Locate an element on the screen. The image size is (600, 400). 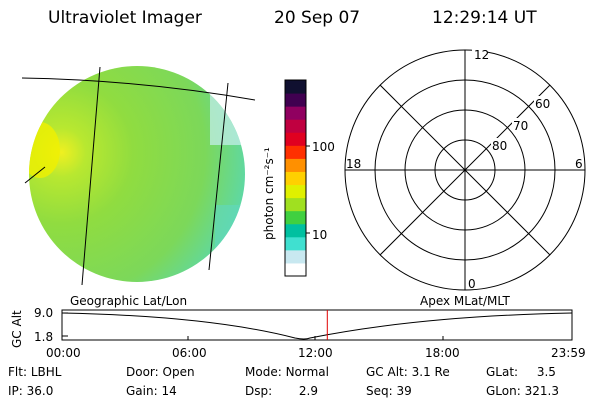
ip-field: IP: 36.0 is located at coordinates (30, 391).